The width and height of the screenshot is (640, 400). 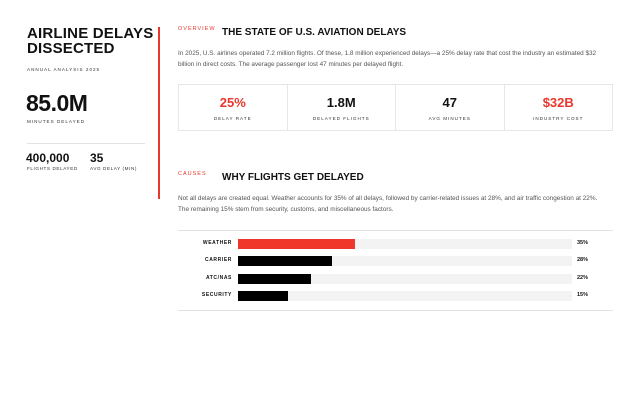 What do you see at coordinates (57, 103) in the screenshot?
I see `headline-value: 85.0M` at bounding box center [57, 103].